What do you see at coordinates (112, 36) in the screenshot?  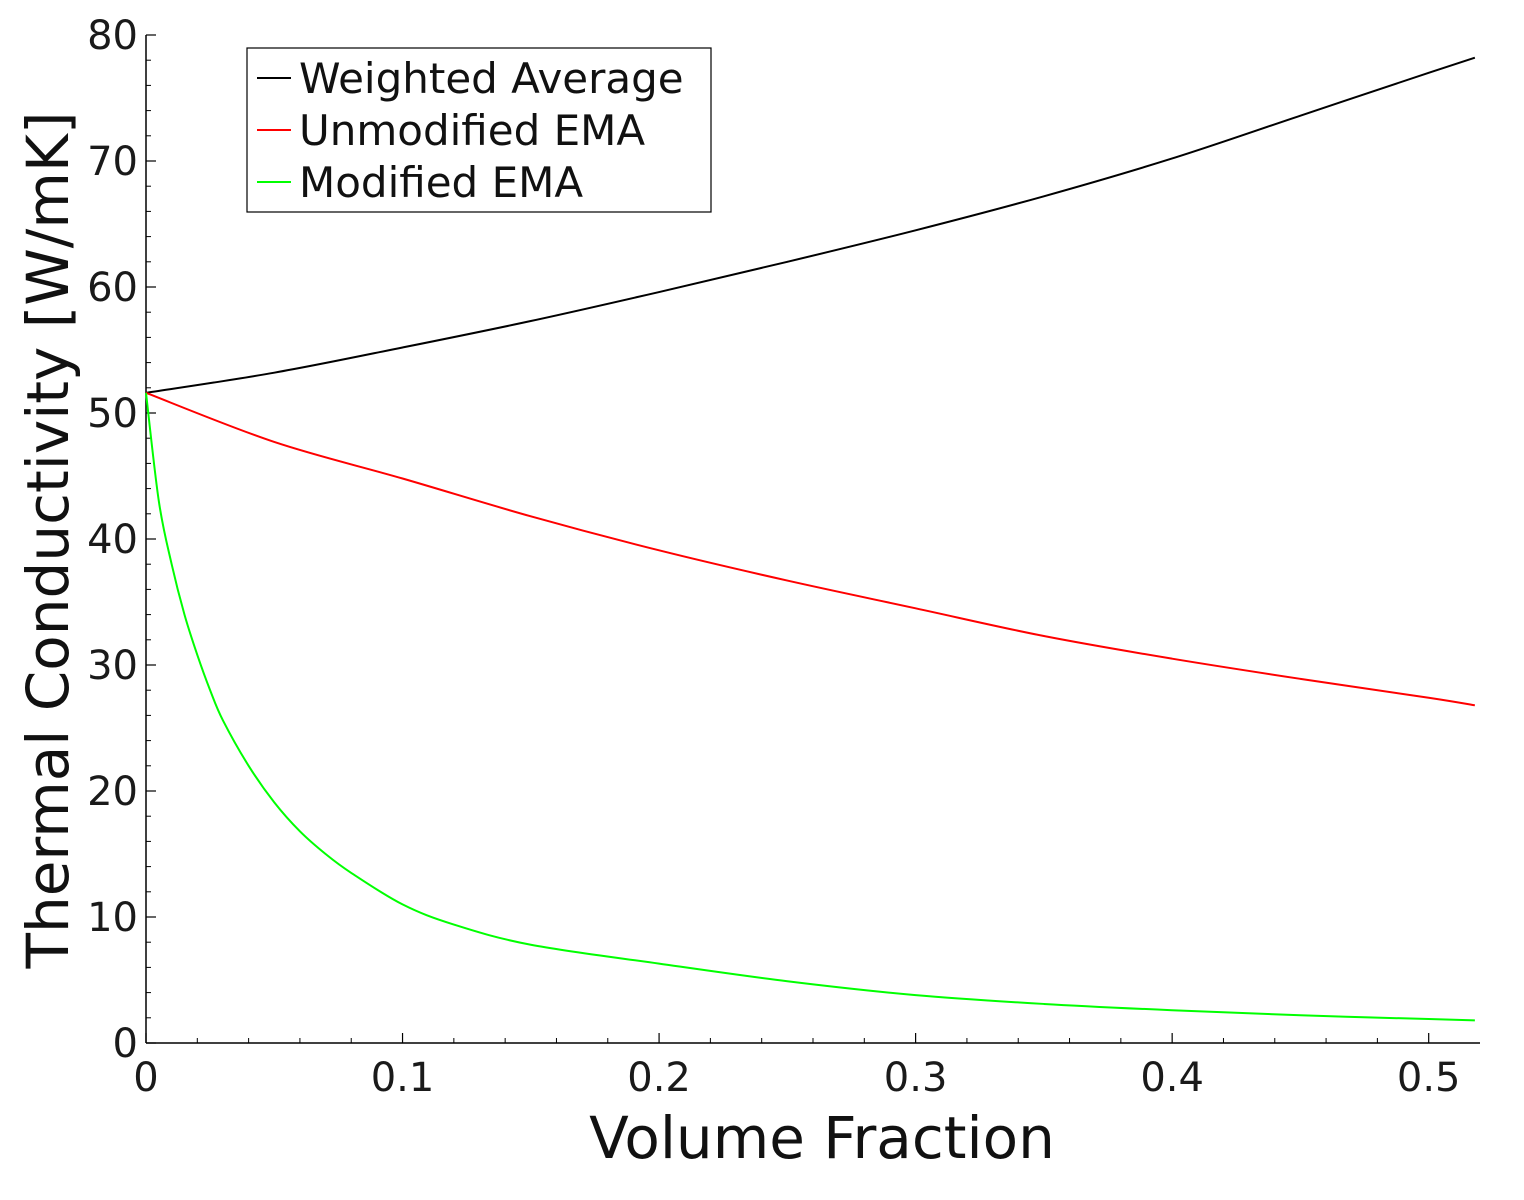 I see `y-tick-label: 80` at bounding box center [112, 36].